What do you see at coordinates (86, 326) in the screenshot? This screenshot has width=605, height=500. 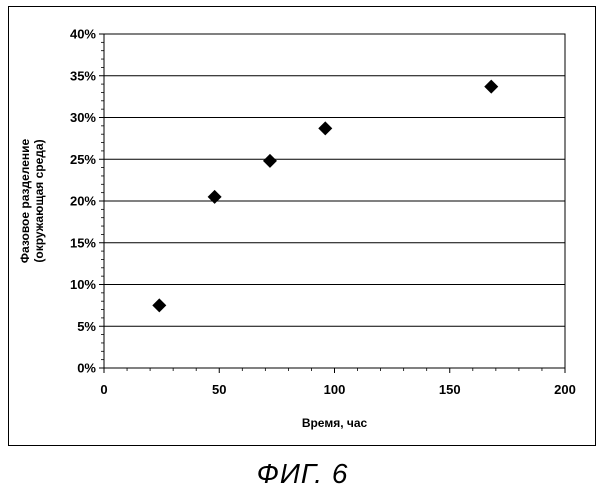 I see `y-tick-label: 5%` at bounding box center [86, 326].